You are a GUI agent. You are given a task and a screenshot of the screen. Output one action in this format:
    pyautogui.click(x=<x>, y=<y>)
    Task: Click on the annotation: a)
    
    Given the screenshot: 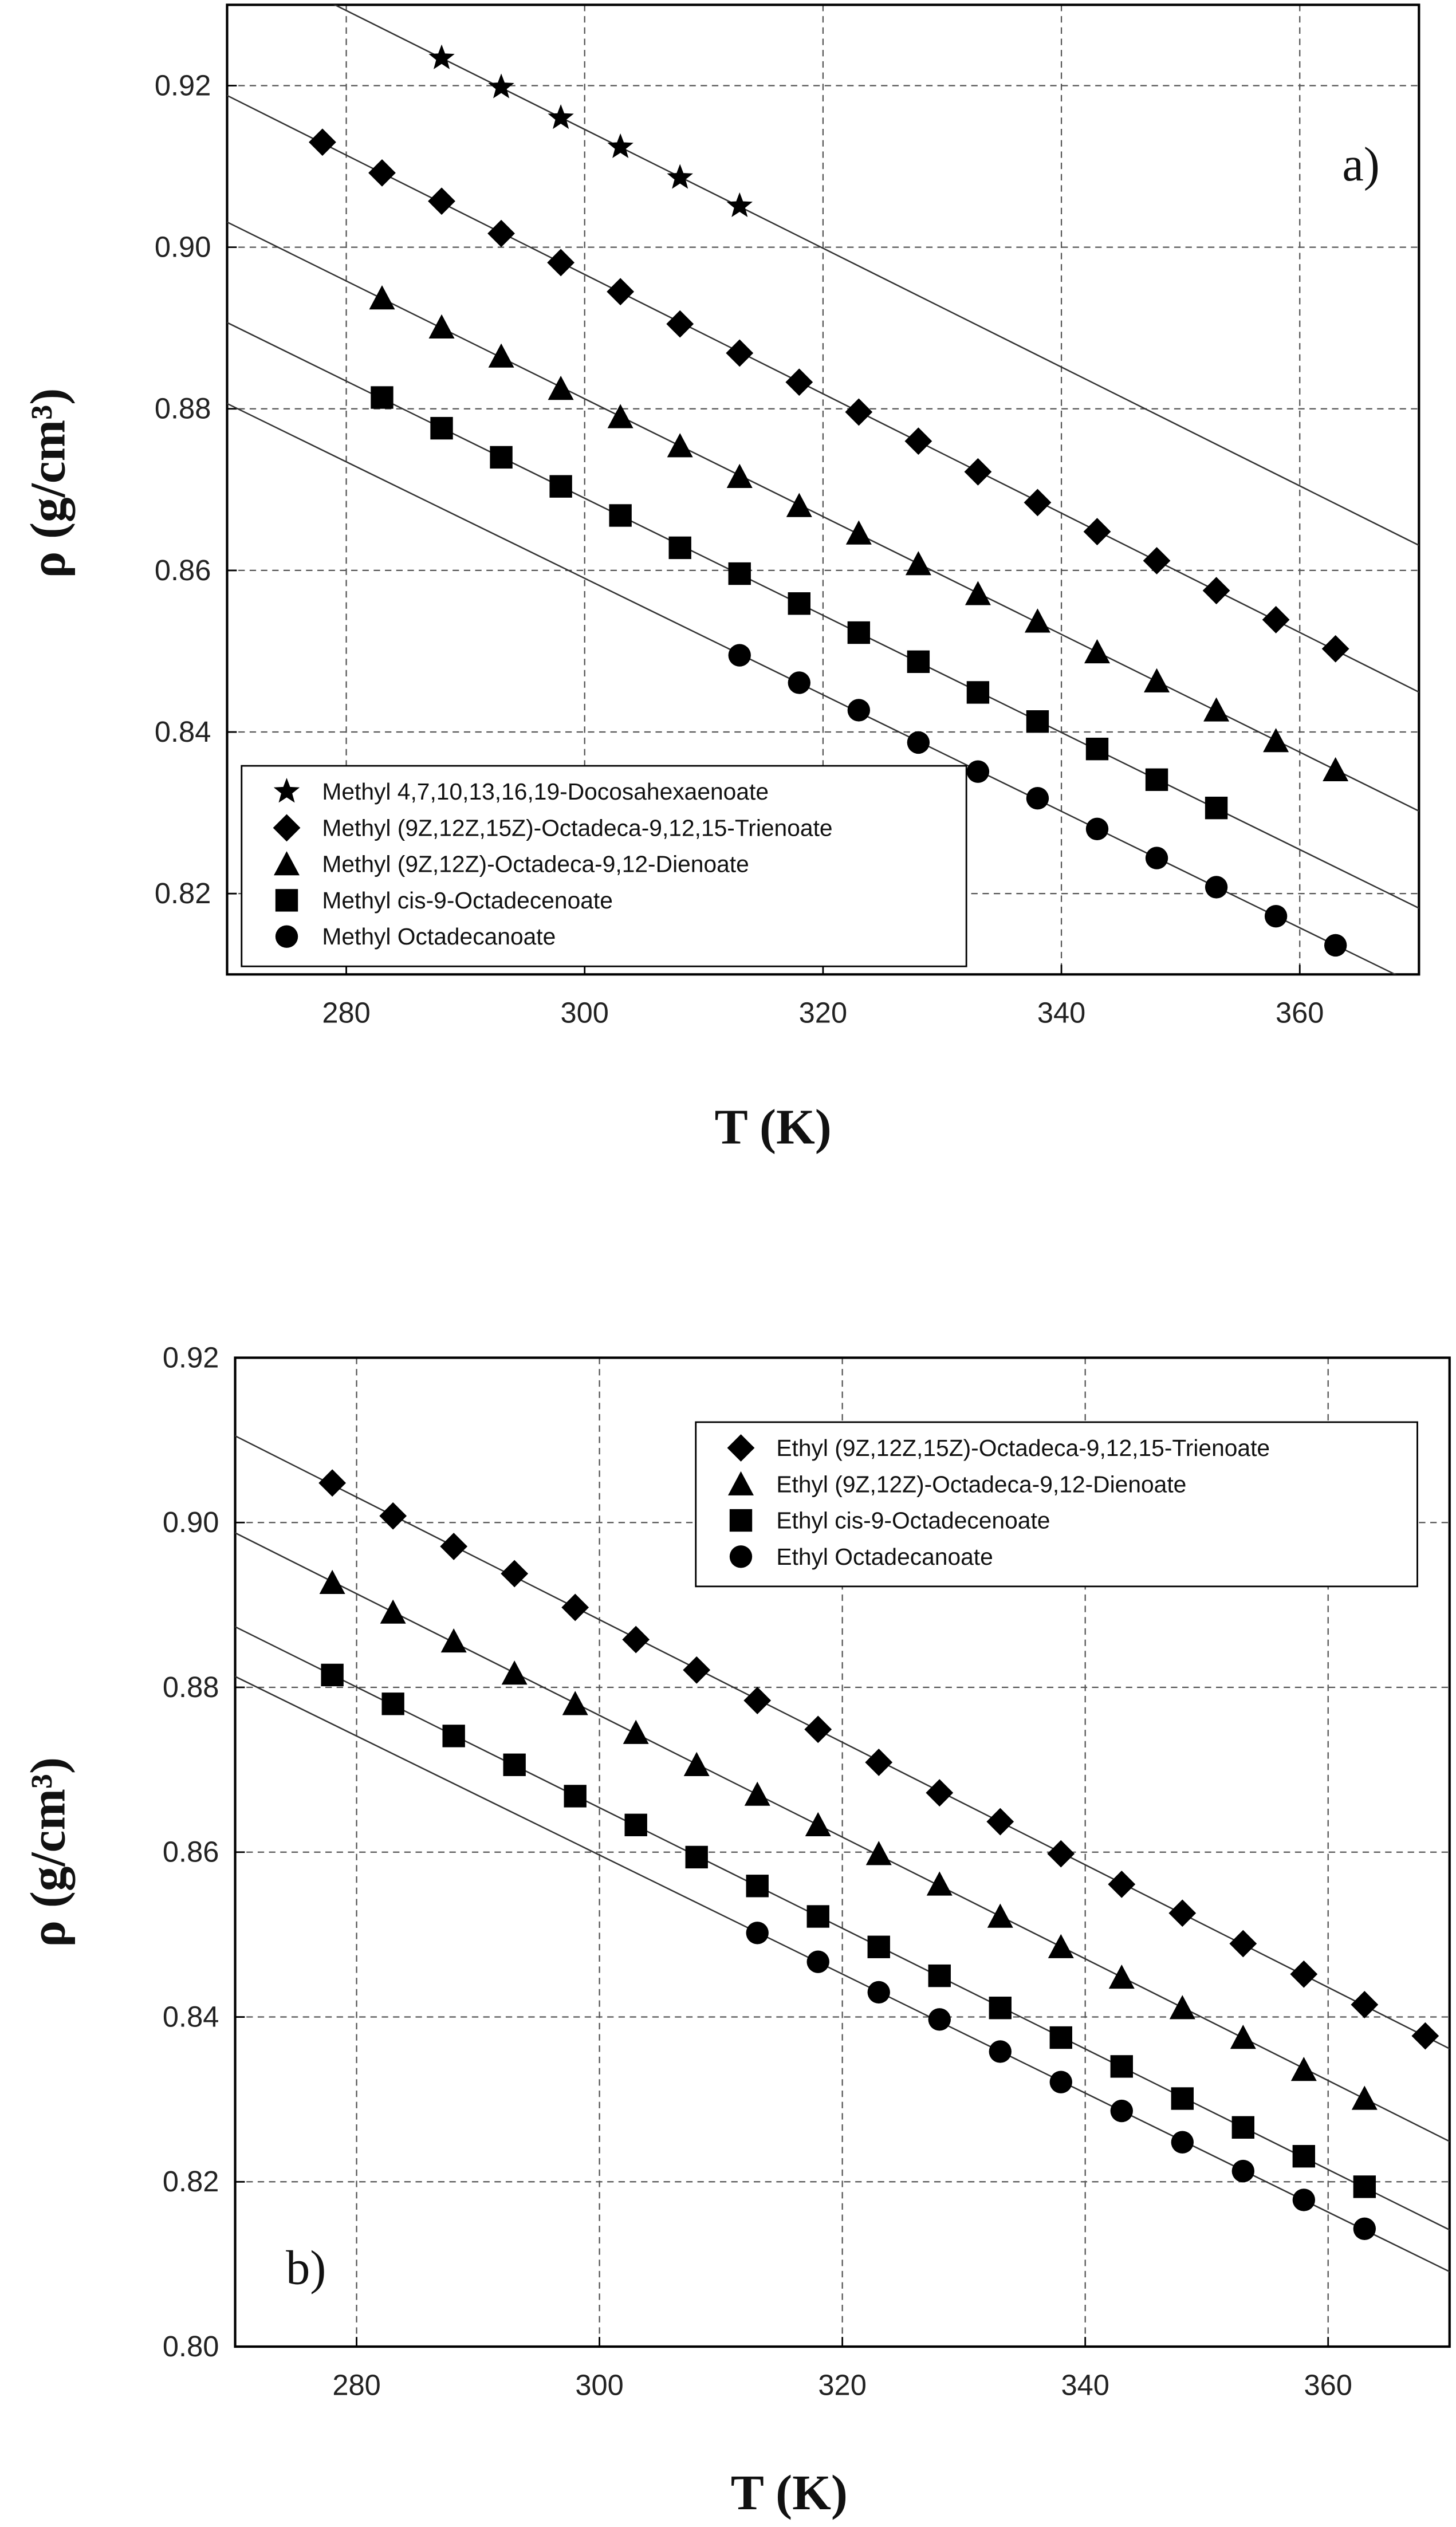 What is the action you would take?
    pyautogui.click(x=1361, y=165)
    